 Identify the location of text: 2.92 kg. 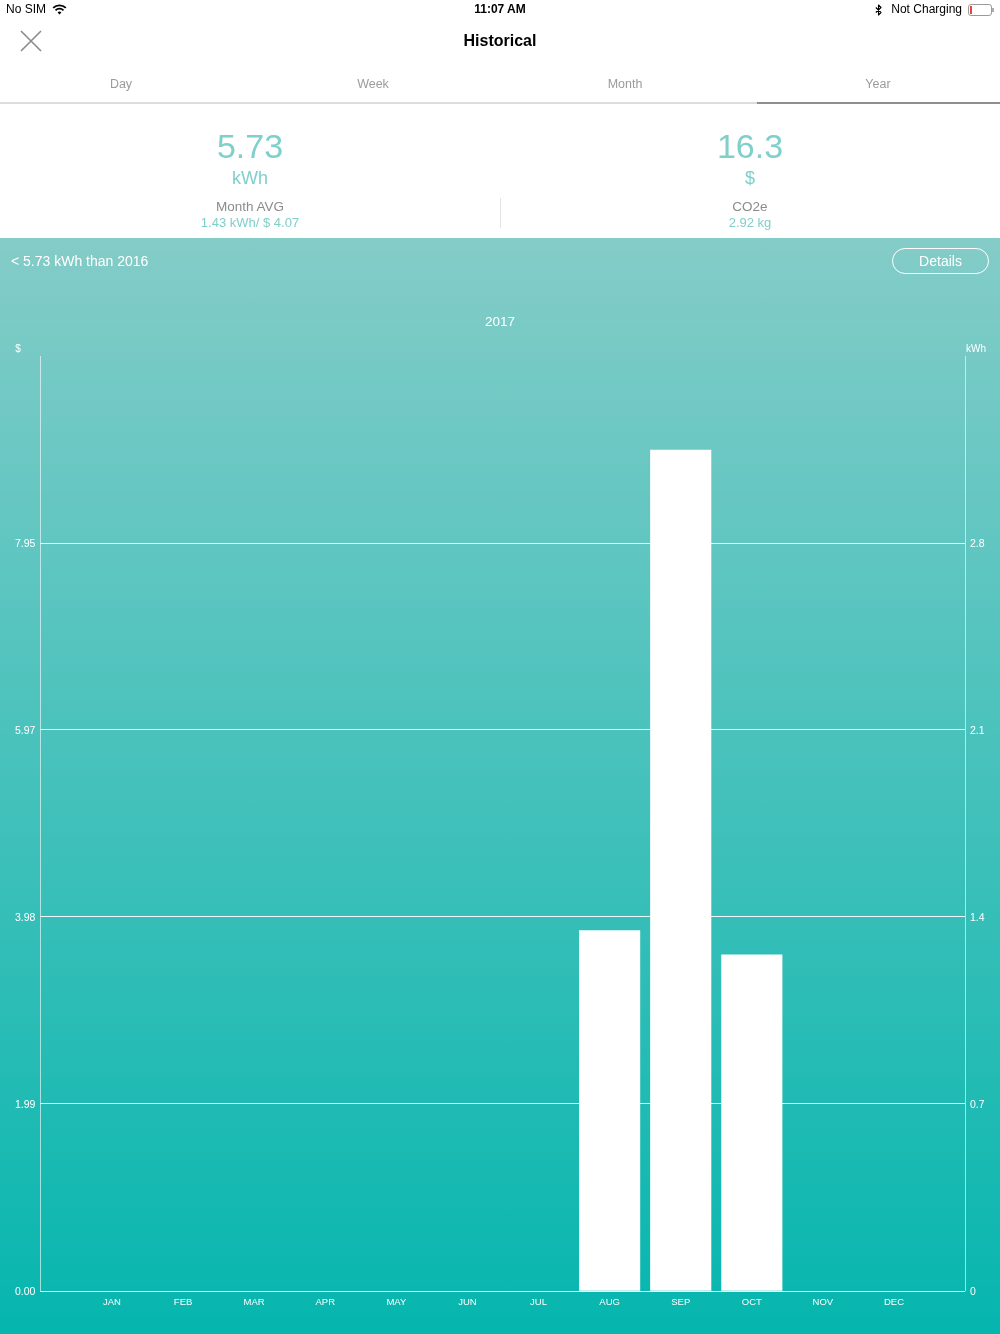
(750, 222).